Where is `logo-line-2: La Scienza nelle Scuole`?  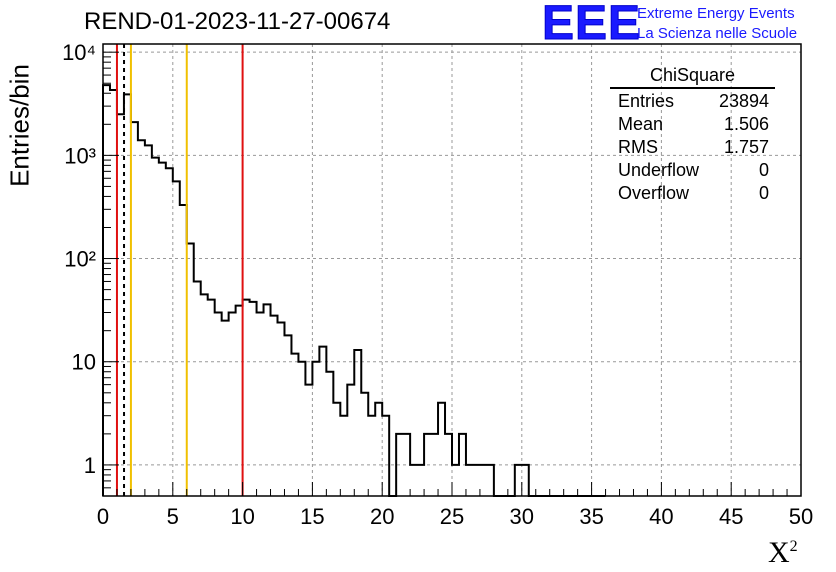 logo-line-2: La Scienza nelle Scuole is located at coordinates (717, 33).